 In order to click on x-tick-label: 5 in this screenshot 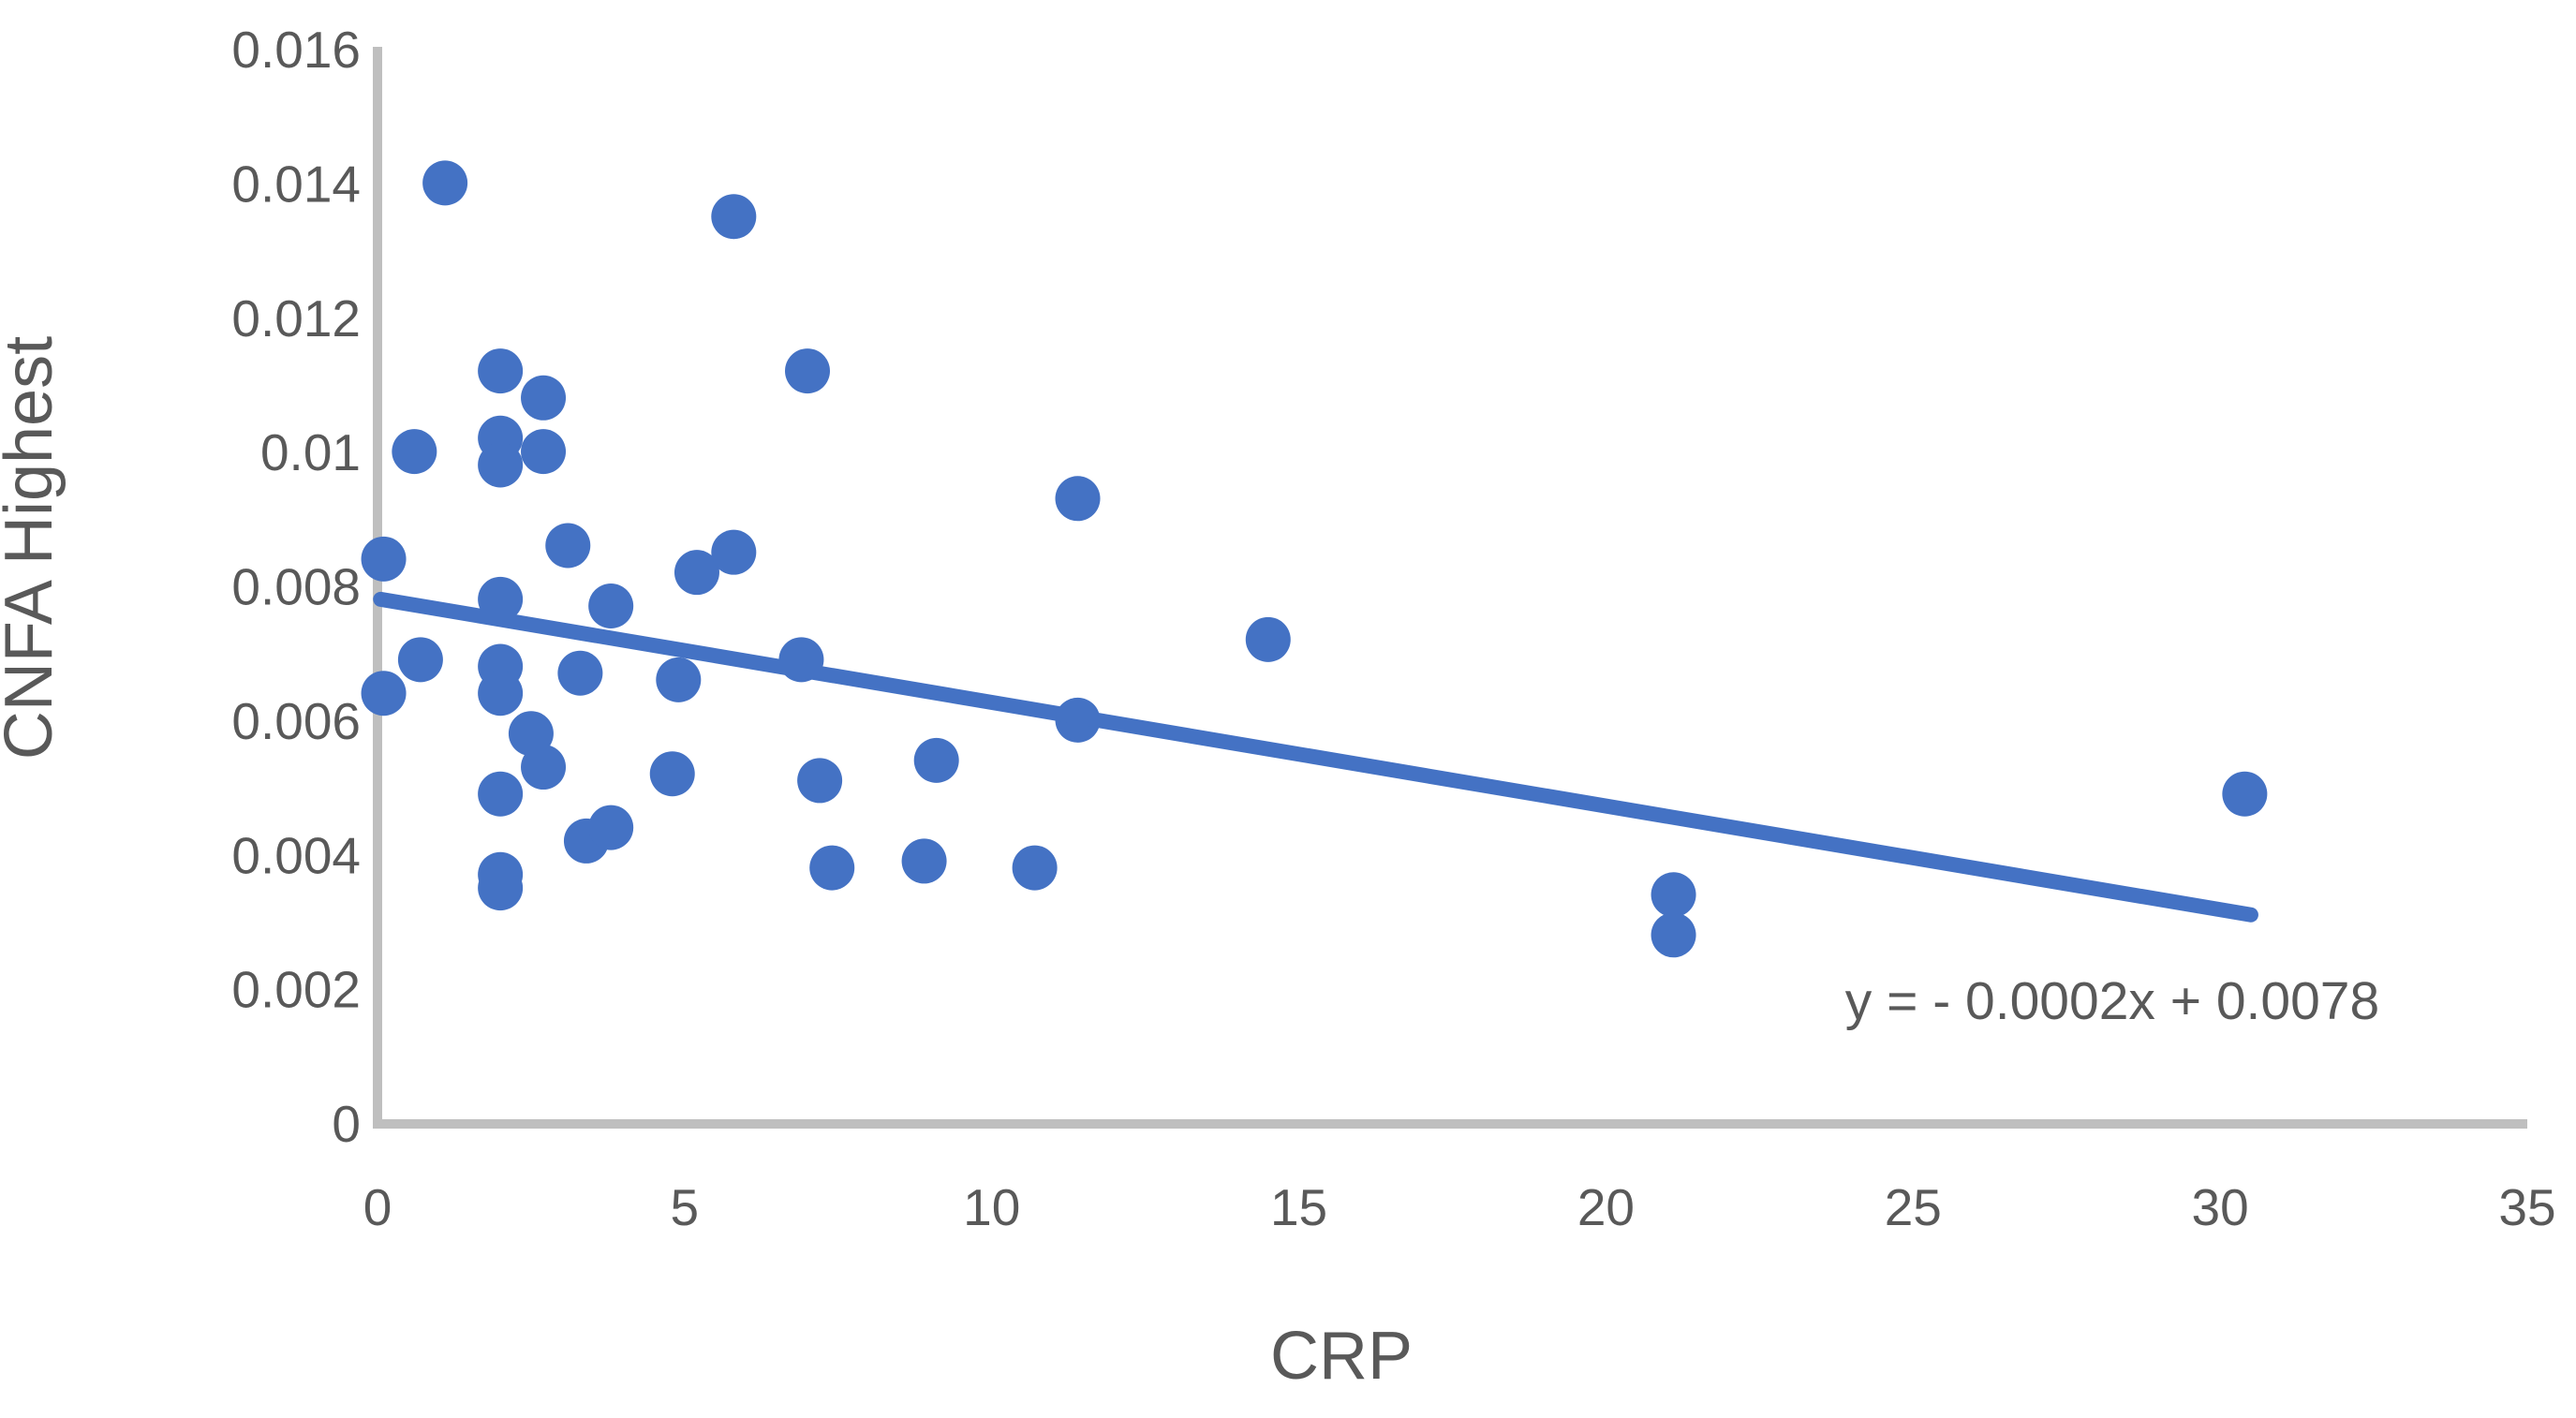, I will do `click(686, 1207)`.